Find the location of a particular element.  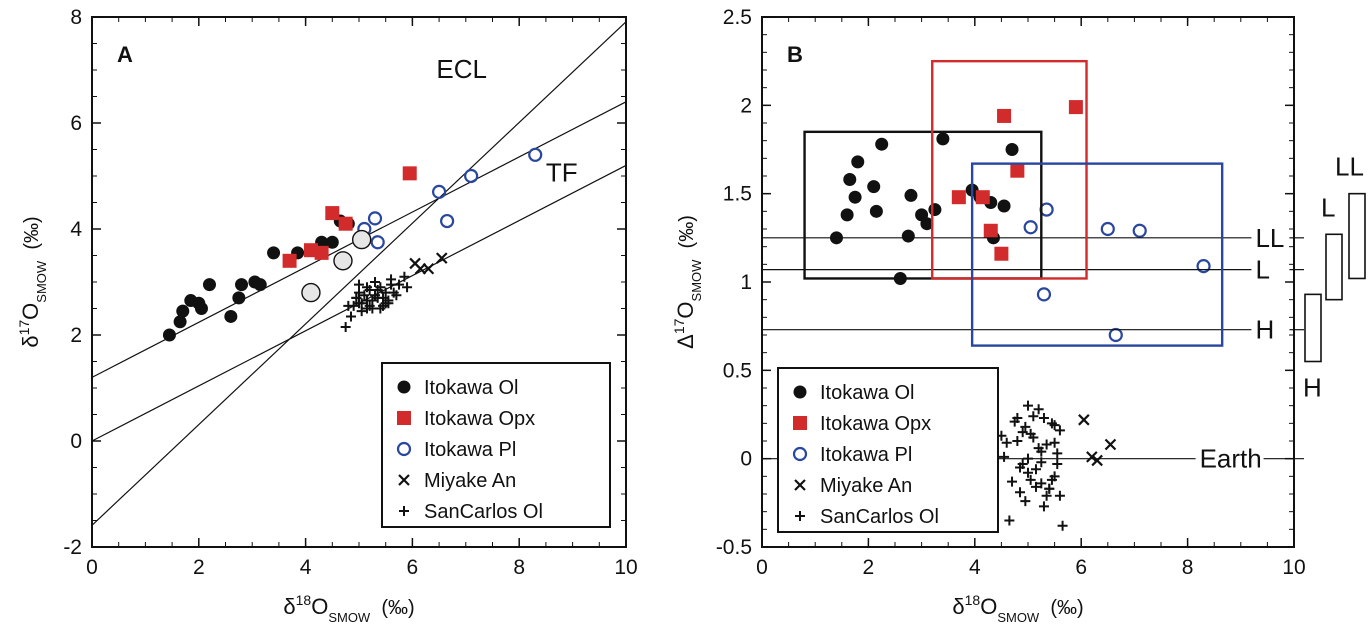

legend-label: Itokawa Opx is located at coordinates (875, 424).